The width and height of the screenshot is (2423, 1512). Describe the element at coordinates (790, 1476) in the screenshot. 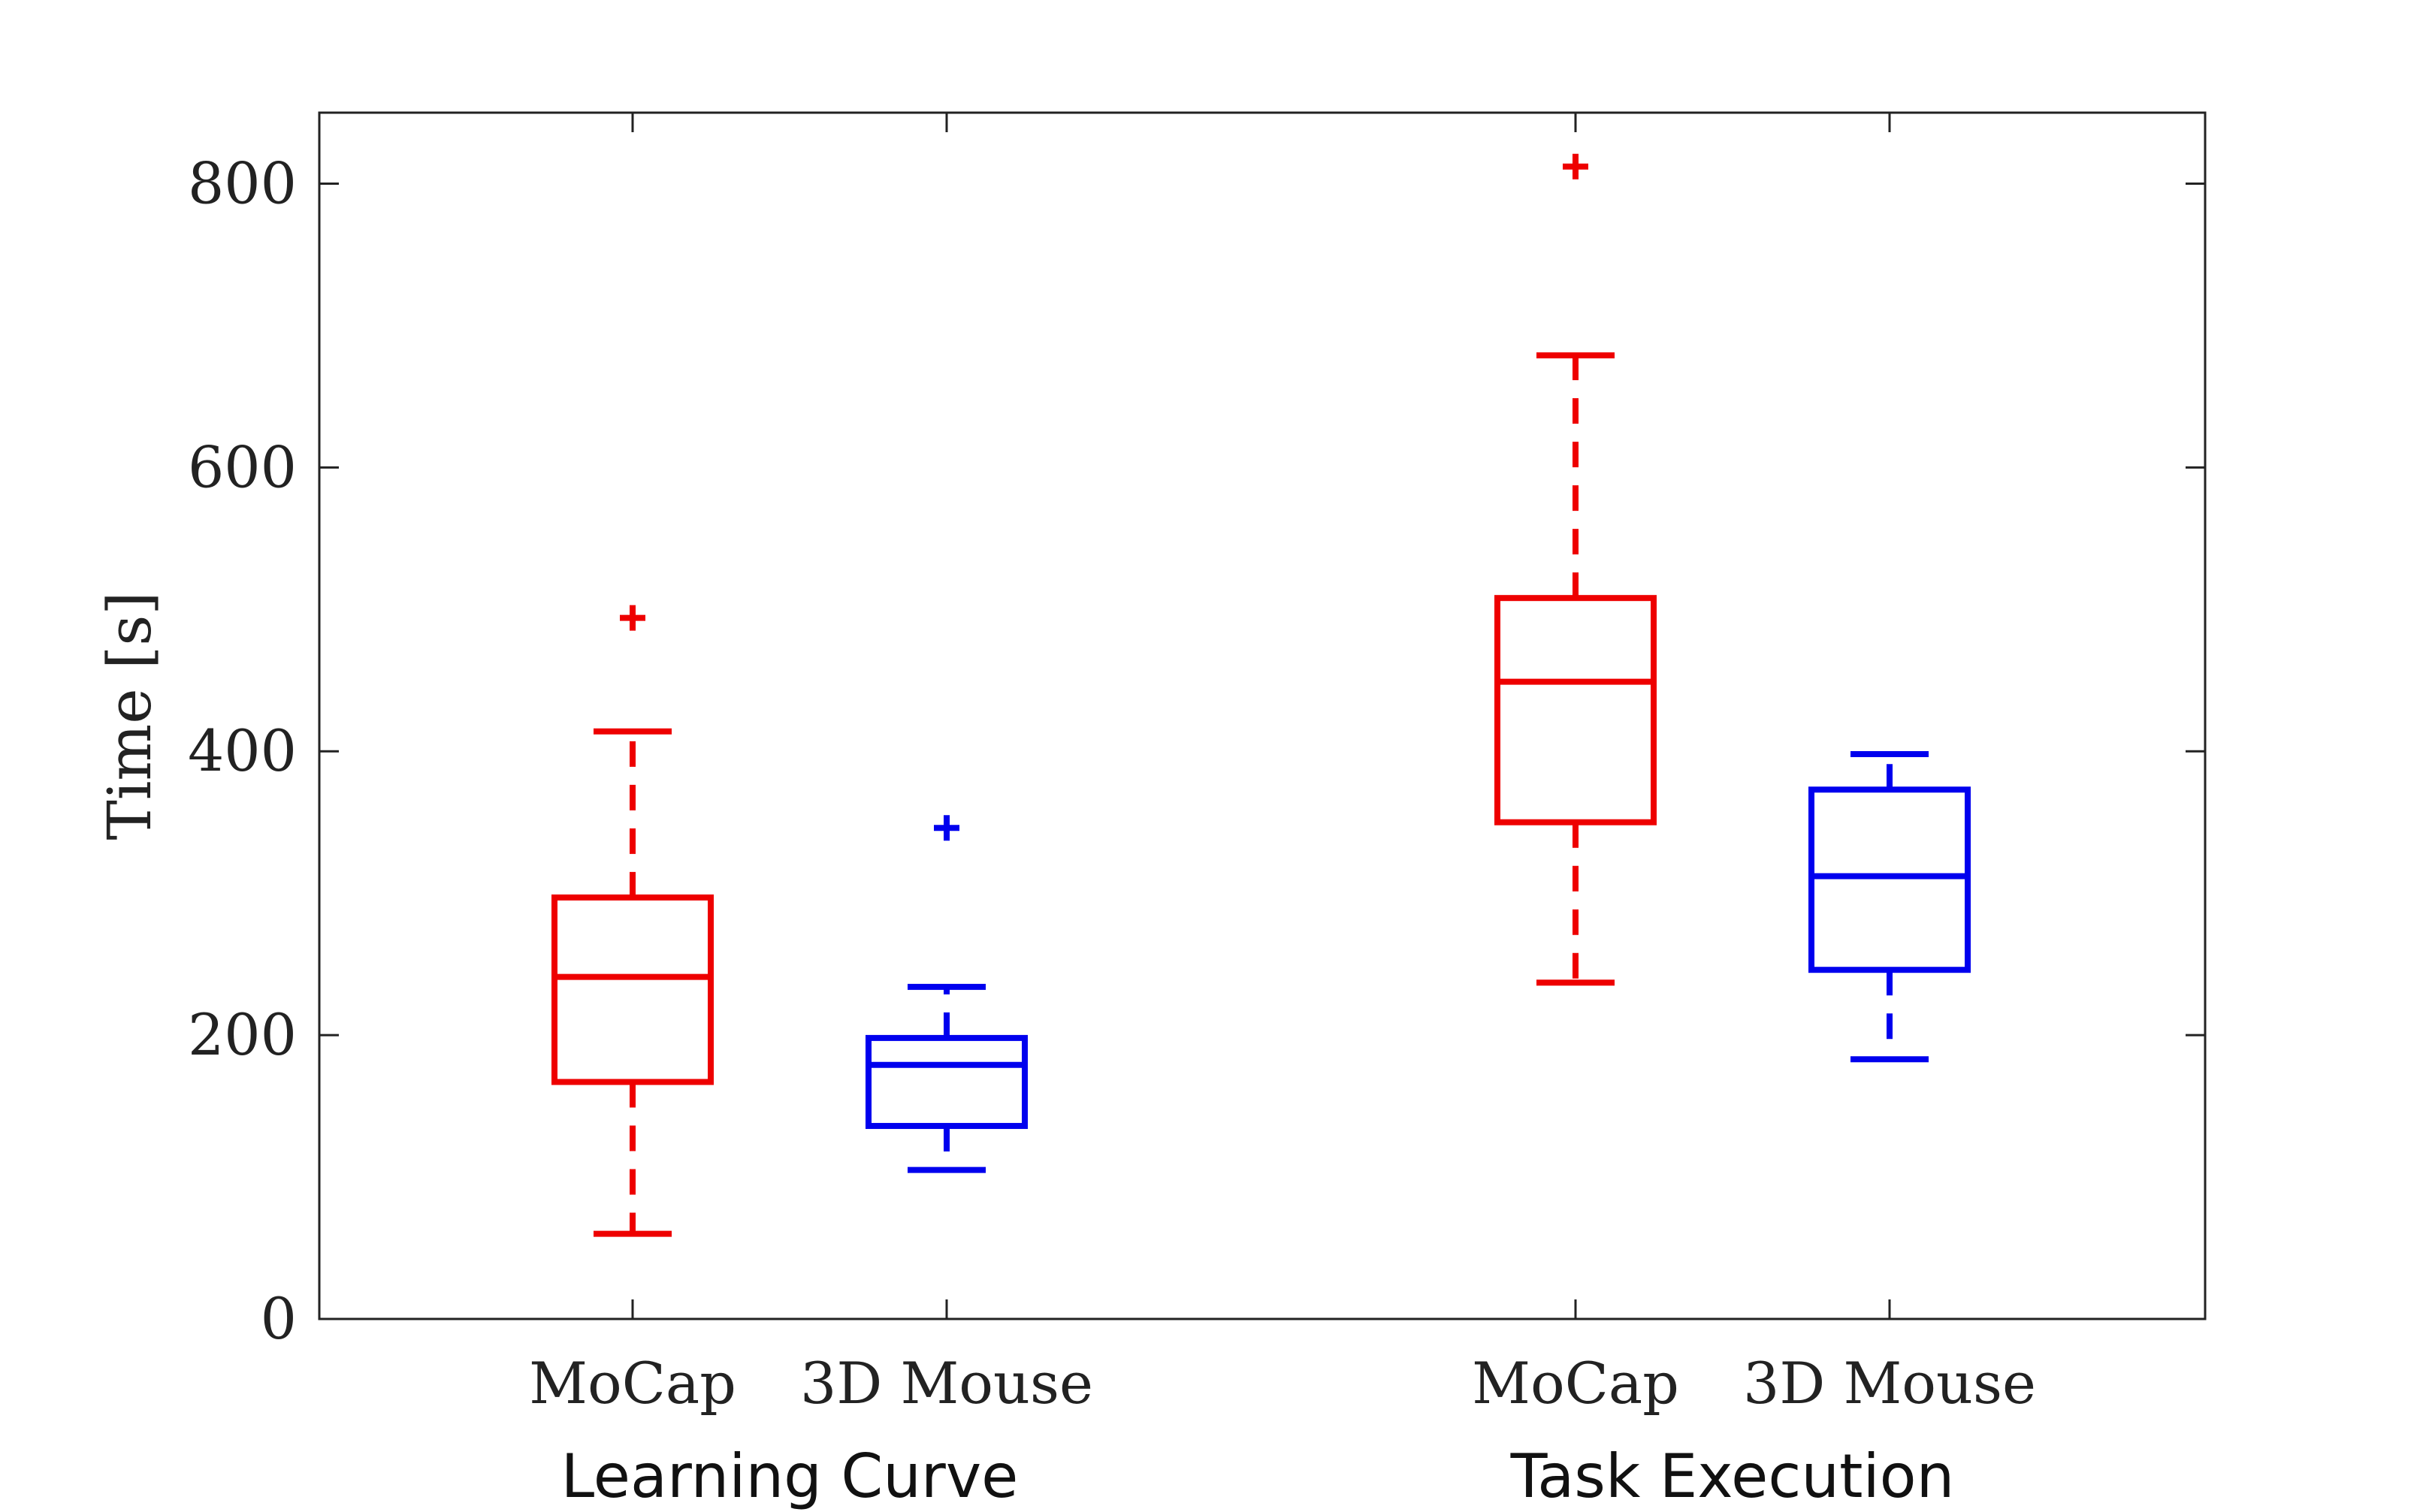

I see `group-label: Learning Curve` at that location.